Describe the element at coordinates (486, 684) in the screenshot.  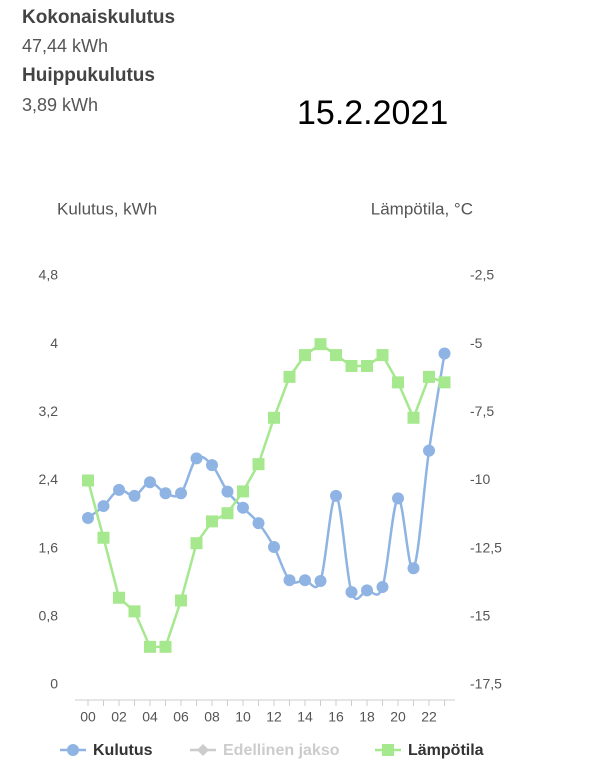
I see `y2-tick-label: -17,5` at that location.